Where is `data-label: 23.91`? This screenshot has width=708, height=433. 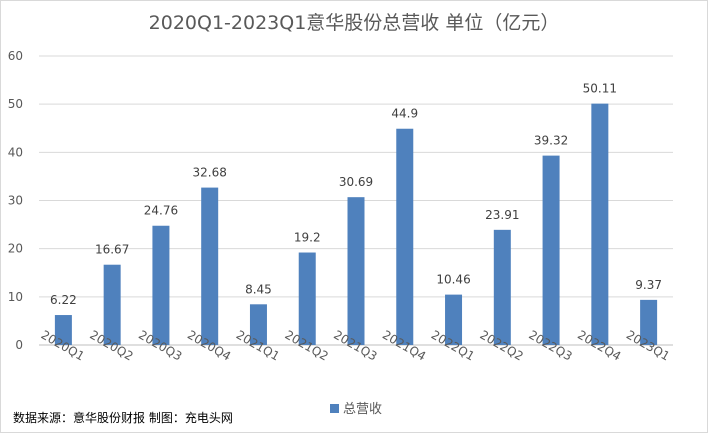
data-label: 23.91 is located at coordinates (502, 215).